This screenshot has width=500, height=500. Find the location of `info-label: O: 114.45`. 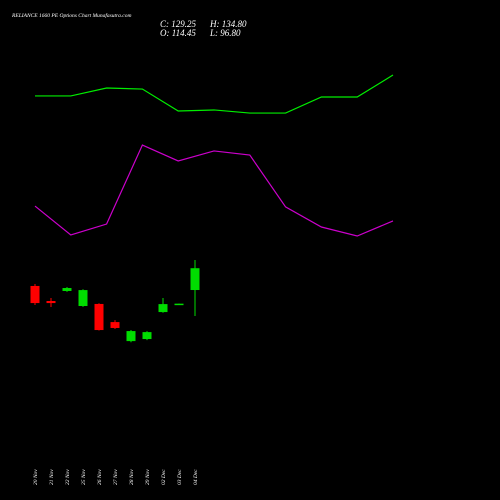

info-label: O: 114.45 is located at coordinates (178, 33).